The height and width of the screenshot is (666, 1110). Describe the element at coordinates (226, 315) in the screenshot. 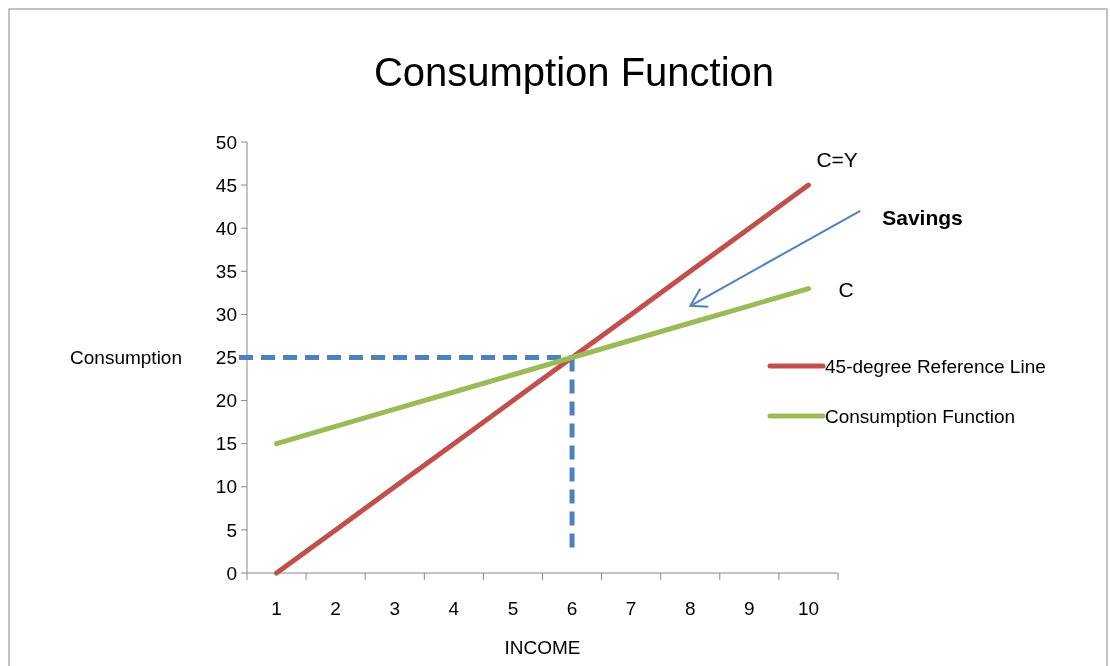

I see `y-tick-label: 30` at that location.